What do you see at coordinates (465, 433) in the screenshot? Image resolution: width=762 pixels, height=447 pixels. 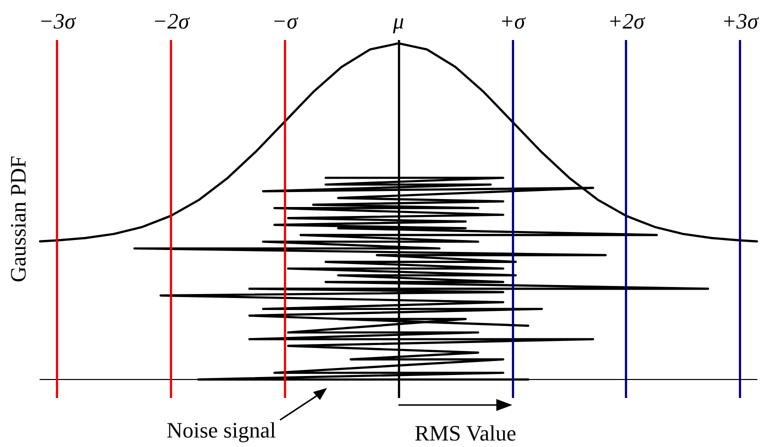 I see `text: RMS Value` at bounding box center [465, 433].